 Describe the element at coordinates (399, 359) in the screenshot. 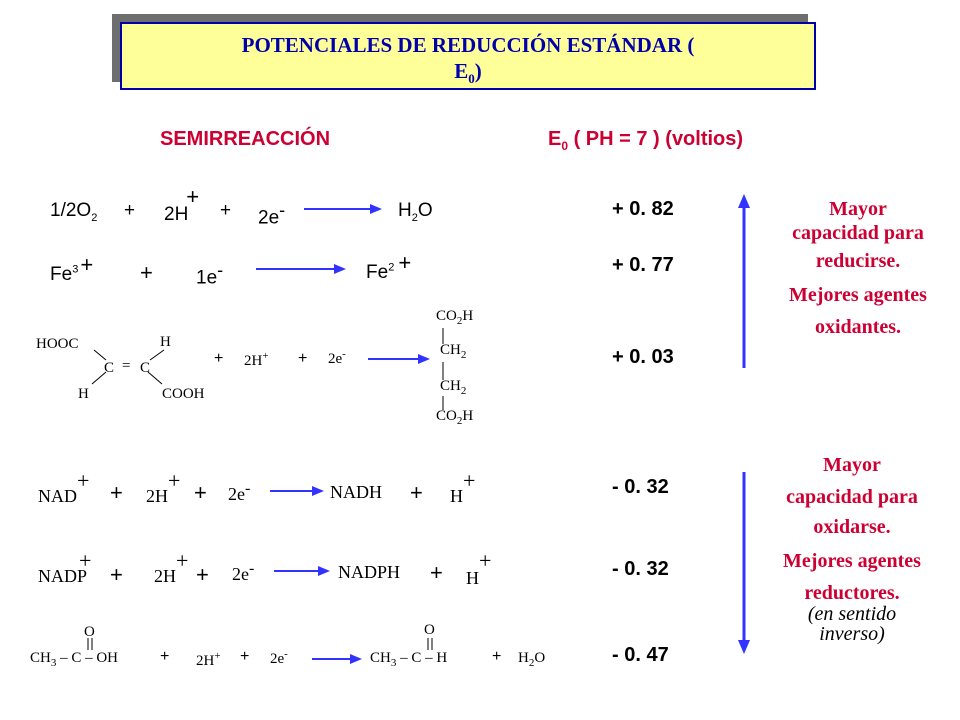

I see `r3-arrow` at that location.